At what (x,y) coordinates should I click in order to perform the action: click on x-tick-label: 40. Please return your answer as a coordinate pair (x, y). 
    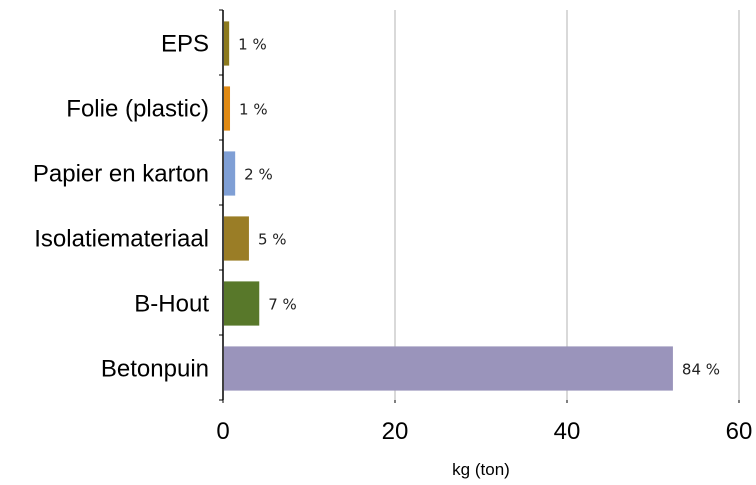
    Looking at the image, I should click on (567, 431).